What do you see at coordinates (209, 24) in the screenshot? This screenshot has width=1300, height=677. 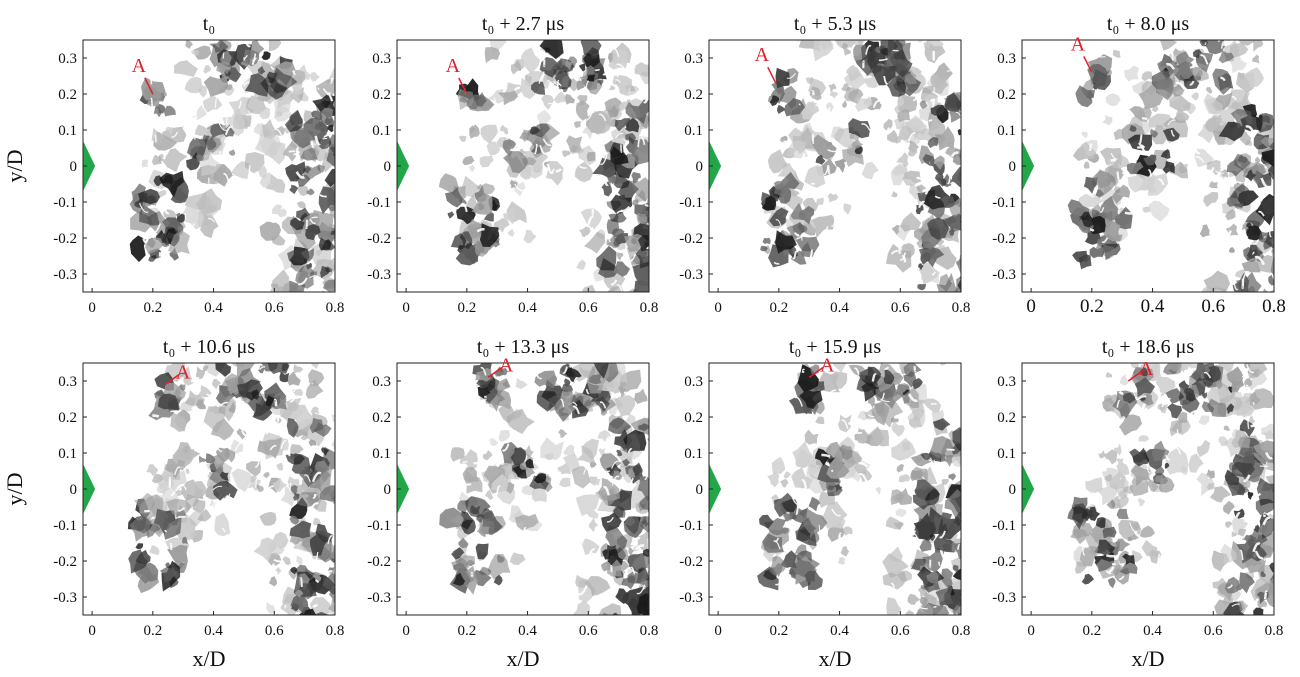 I see `panel-title: t₀` at bounding box center [209, 24].